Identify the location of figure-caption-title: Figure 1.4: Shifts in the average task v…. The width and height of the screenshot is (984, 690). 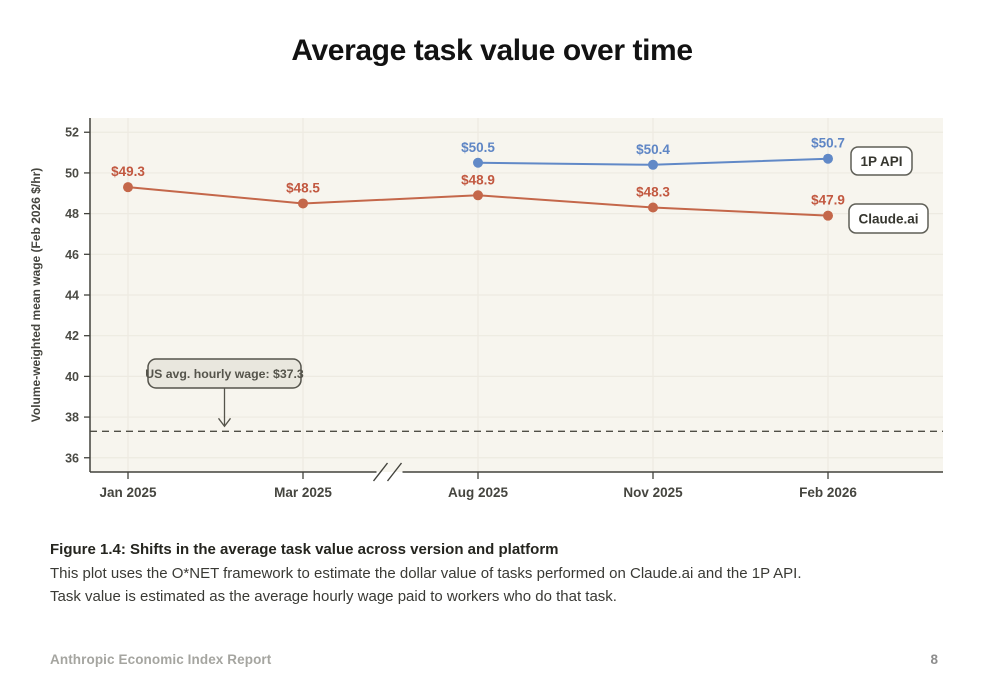
(304, 549).